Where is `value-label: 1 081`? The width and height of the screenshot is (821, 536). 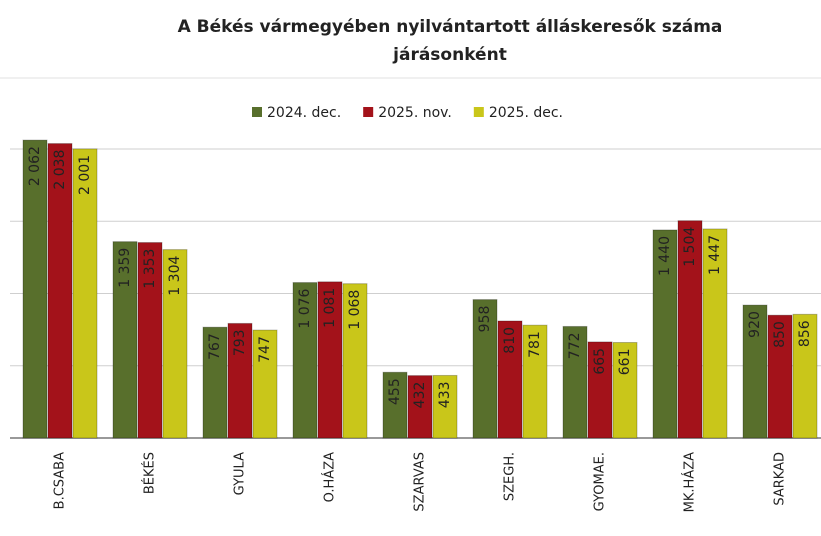
value-label: 1 081 is located at coordinates (330, 308).